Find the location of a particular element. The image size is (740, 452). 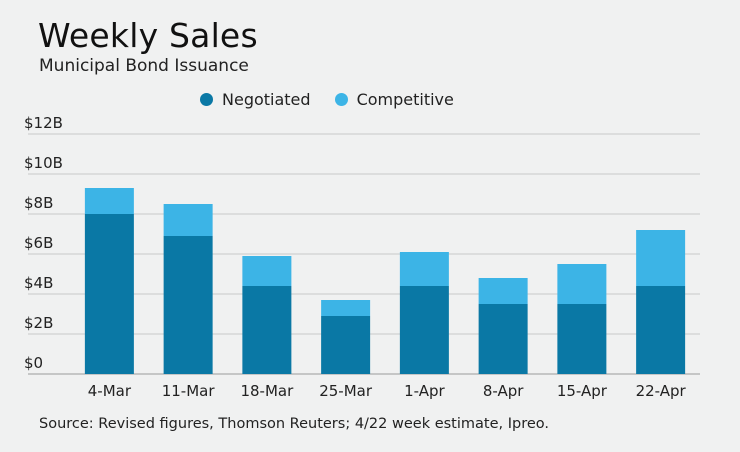

y-tick-label: $0 is located at coordinates (33, 363).